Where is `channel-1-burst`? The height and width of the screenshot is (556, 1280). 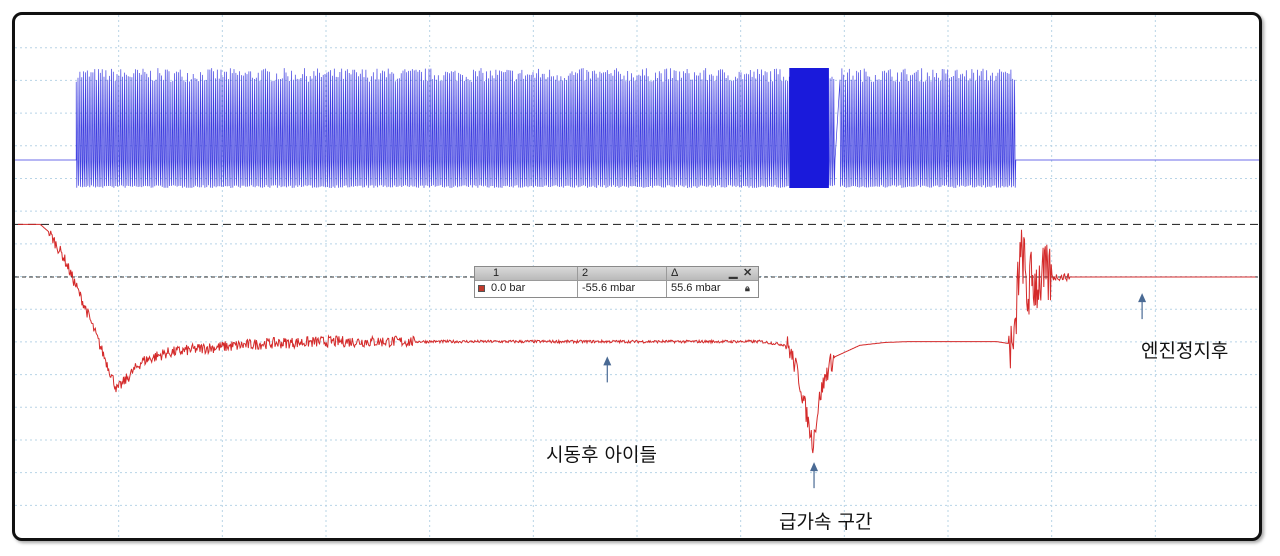 channel-1-burst is located at coordinates (809, 128).